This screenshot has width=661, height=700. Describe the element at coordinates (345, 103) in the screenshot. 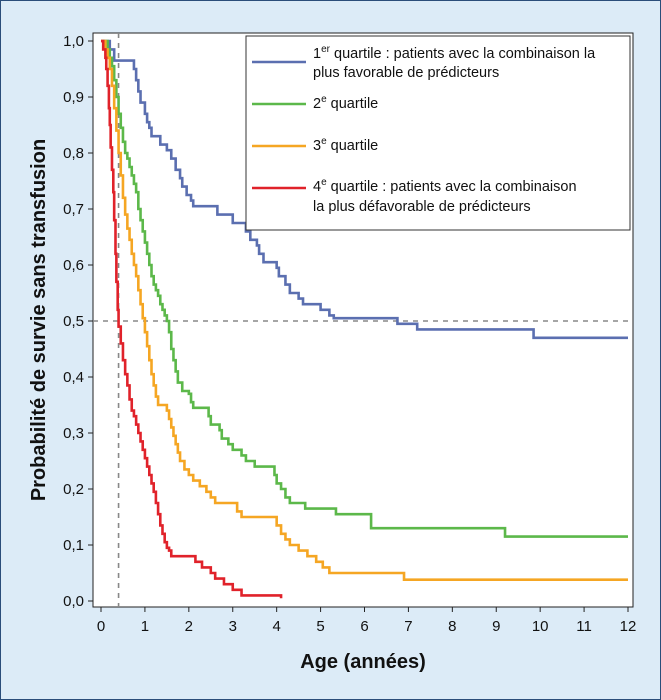

I see `legend-label-2: 2e quartile` at that location.